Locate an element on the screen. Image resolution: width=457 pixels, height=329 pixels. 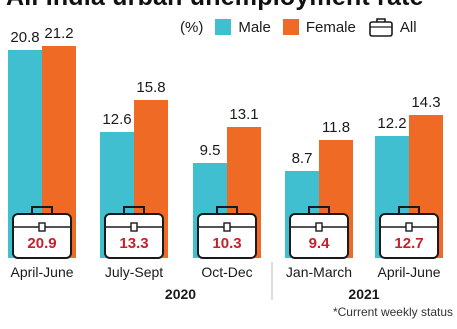
value-label-female-1: 15.8 is located at coordinates (150, 87).